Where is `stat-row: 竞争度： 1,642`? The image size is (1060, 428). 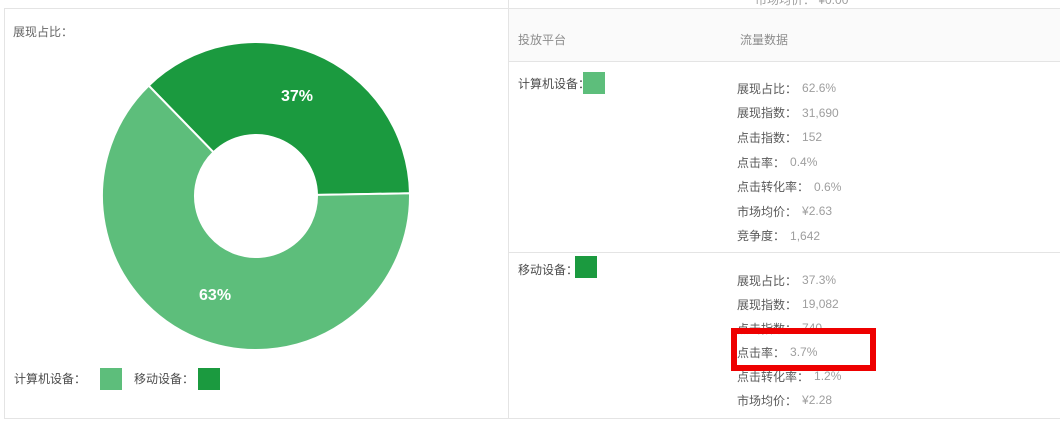
stat-row: 竞争度： 1,642 is located at coordinates (789, 236).